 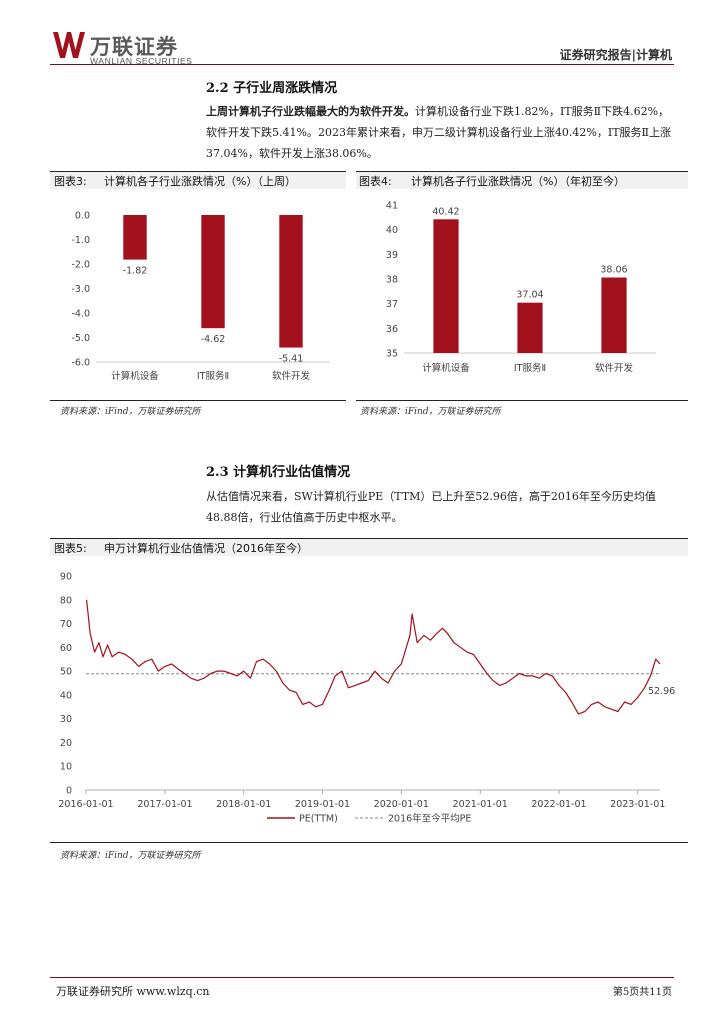 What do you see at coordinates (362, 64) in the screenshot?
I see `header-divider` at bounding box center [362, 64].